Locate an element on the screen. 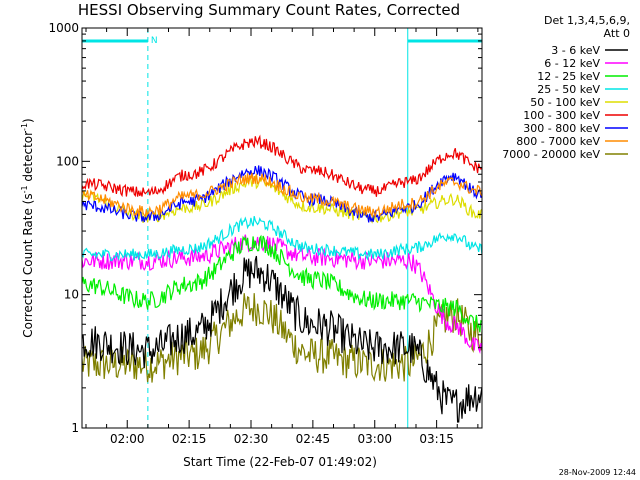  y-axis-label-sup1: -1 is located at coordinates (24, 189).